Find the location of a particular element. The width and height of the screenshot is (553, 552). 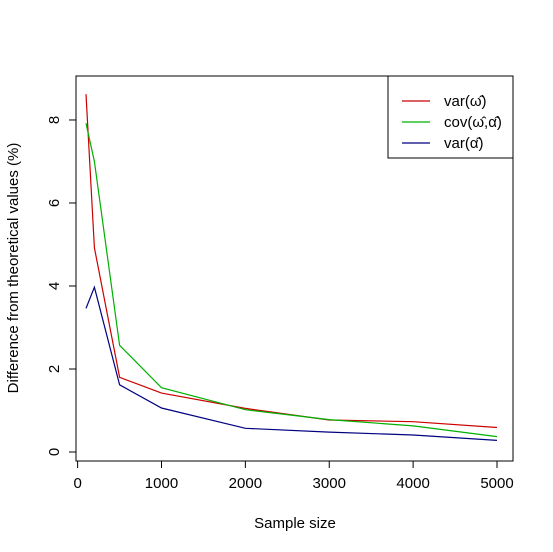

y-axis: 0 2 4 6 8 is located at coordinates (61, 286).